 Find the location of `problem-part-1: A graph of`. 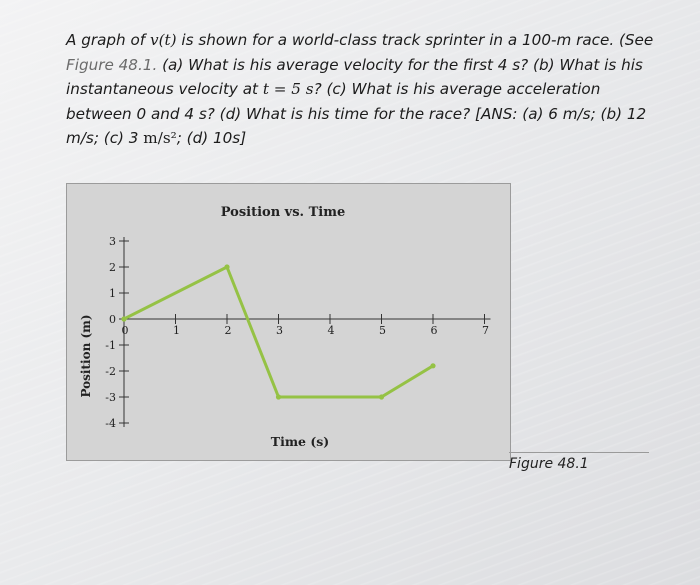

problem-part-1: A graph of is located at coordinates (108, 40).